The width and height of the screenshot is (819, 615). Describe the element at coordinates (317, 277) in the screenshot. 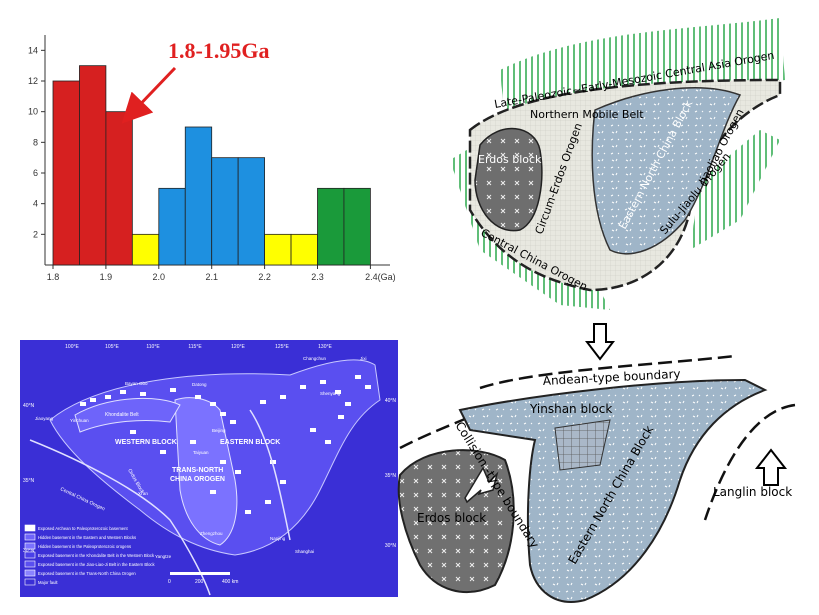

I see `x-tick-label: 2.3` at that location.